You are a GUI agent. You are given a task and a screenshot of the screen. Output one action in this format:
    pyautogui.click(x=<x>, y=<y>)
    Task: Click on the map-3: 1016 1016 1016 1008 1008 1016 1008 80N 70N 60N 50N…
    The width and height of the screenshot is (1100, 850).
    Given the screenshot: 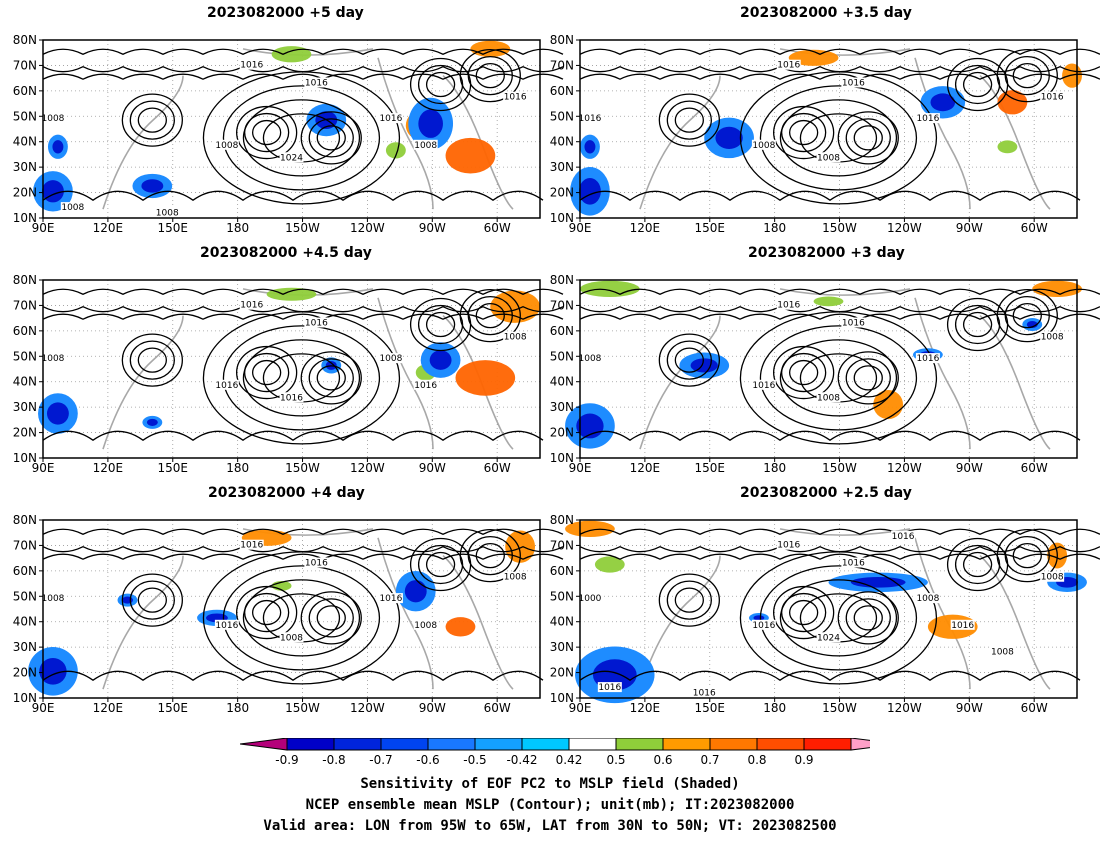 What is the action you would take?
    pyautogui.click(x=825, y=374)
    